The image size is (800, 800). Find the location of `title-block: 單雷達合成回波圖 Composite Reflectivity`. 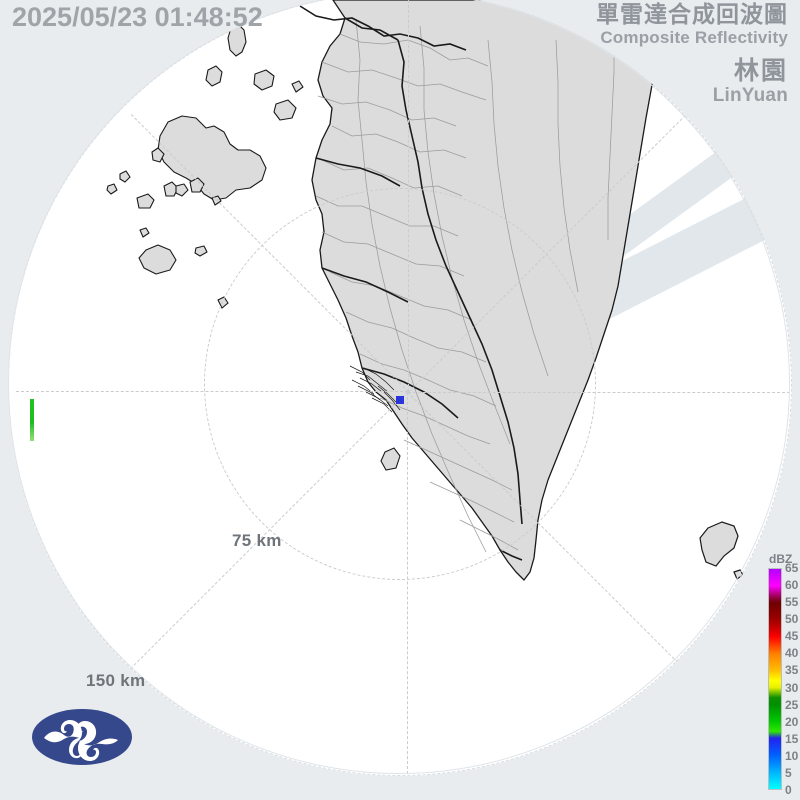

title-block: 單雷達合成回波圖 Composite Reflectivity is located at coordinates (692, 24).